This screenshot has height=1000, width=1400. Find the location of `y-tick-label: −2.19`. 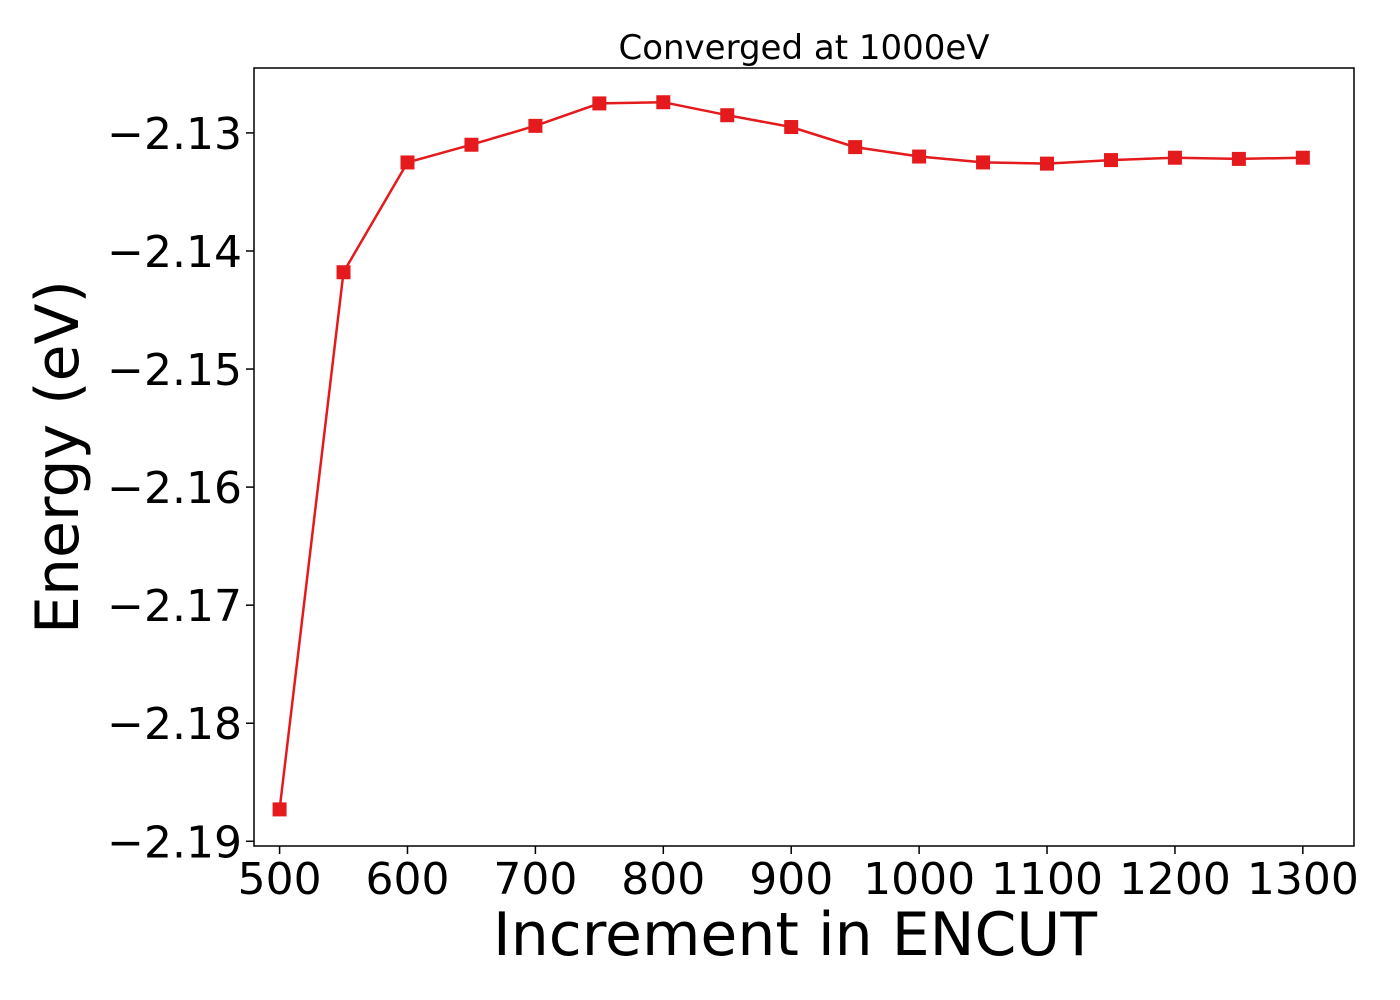

y-tick-label: −2.19 is located at coordinates (174, 842).